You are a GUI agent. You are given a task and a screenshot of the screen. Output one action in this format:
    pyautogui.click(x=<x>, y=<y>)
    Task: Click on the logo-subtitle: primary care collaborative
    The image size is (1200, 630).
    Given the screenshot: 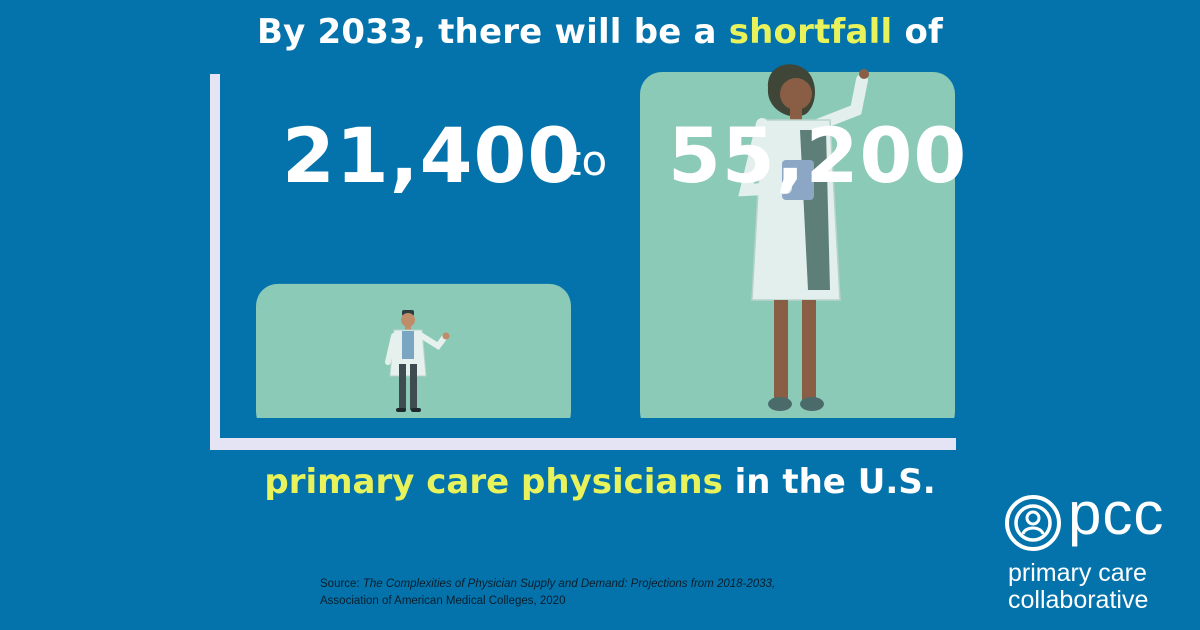 What is the action you would take?
    pyautogui.click(x=1078, y=587)
    